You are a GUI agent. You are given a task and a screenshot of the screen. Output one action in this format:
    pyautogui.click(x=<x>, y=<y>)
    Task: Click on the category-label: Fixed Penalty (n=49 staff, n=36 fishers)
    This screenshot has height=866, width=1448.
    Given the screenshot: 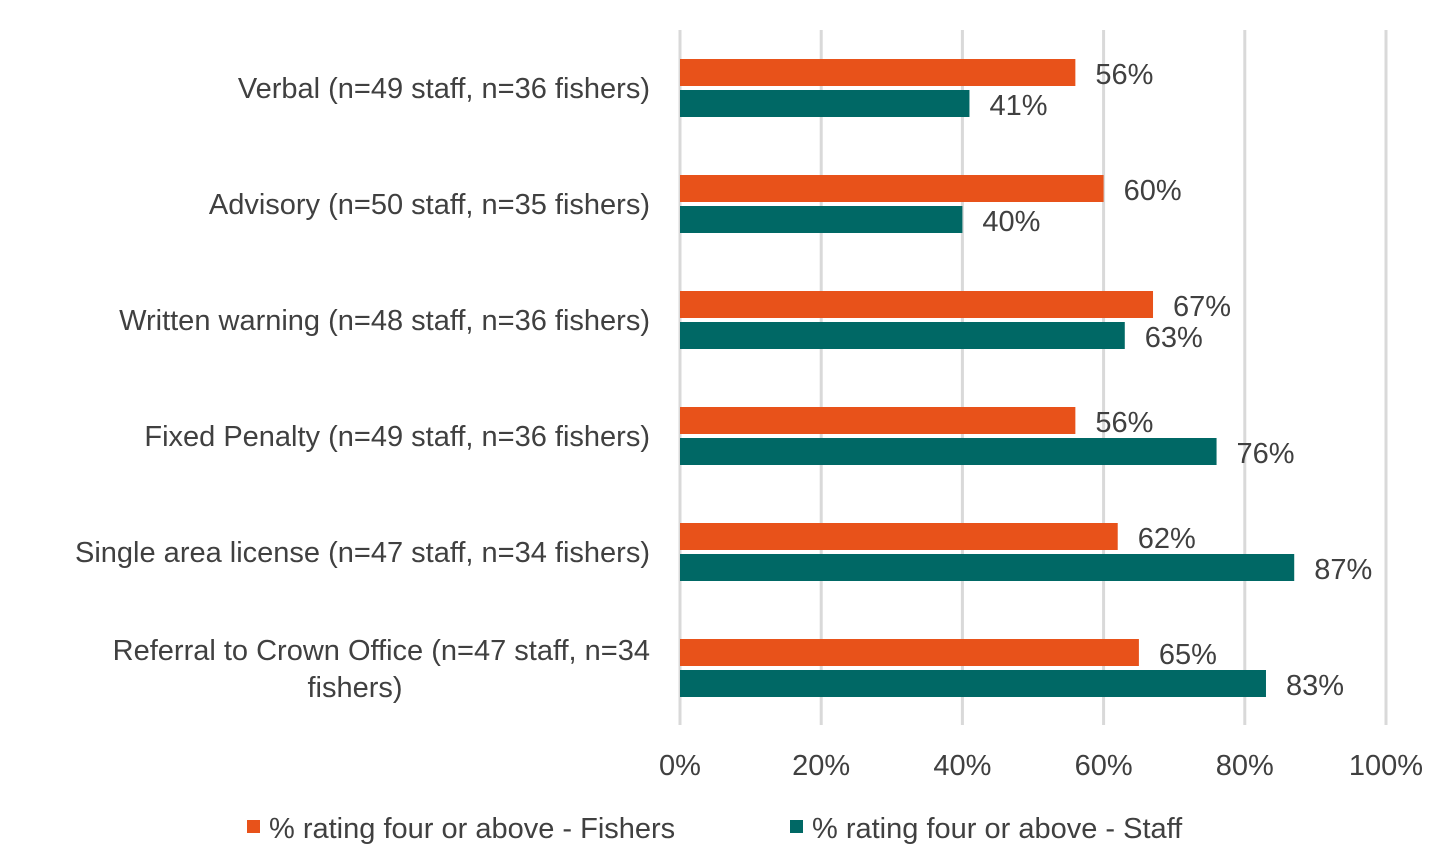 What is the action you would take?
    pyautogui.click(x=397, y=437)
    